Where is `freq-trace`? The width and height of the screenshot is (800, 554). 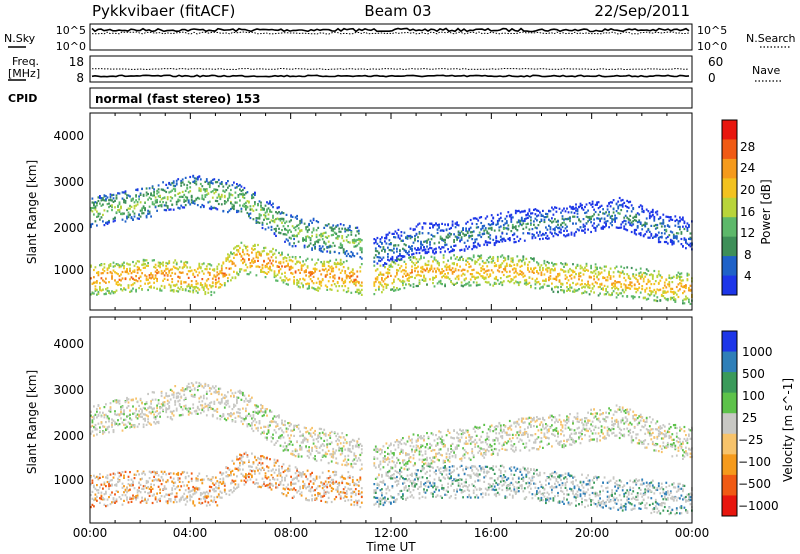 freq-trace is located at coordinates (390, 76).